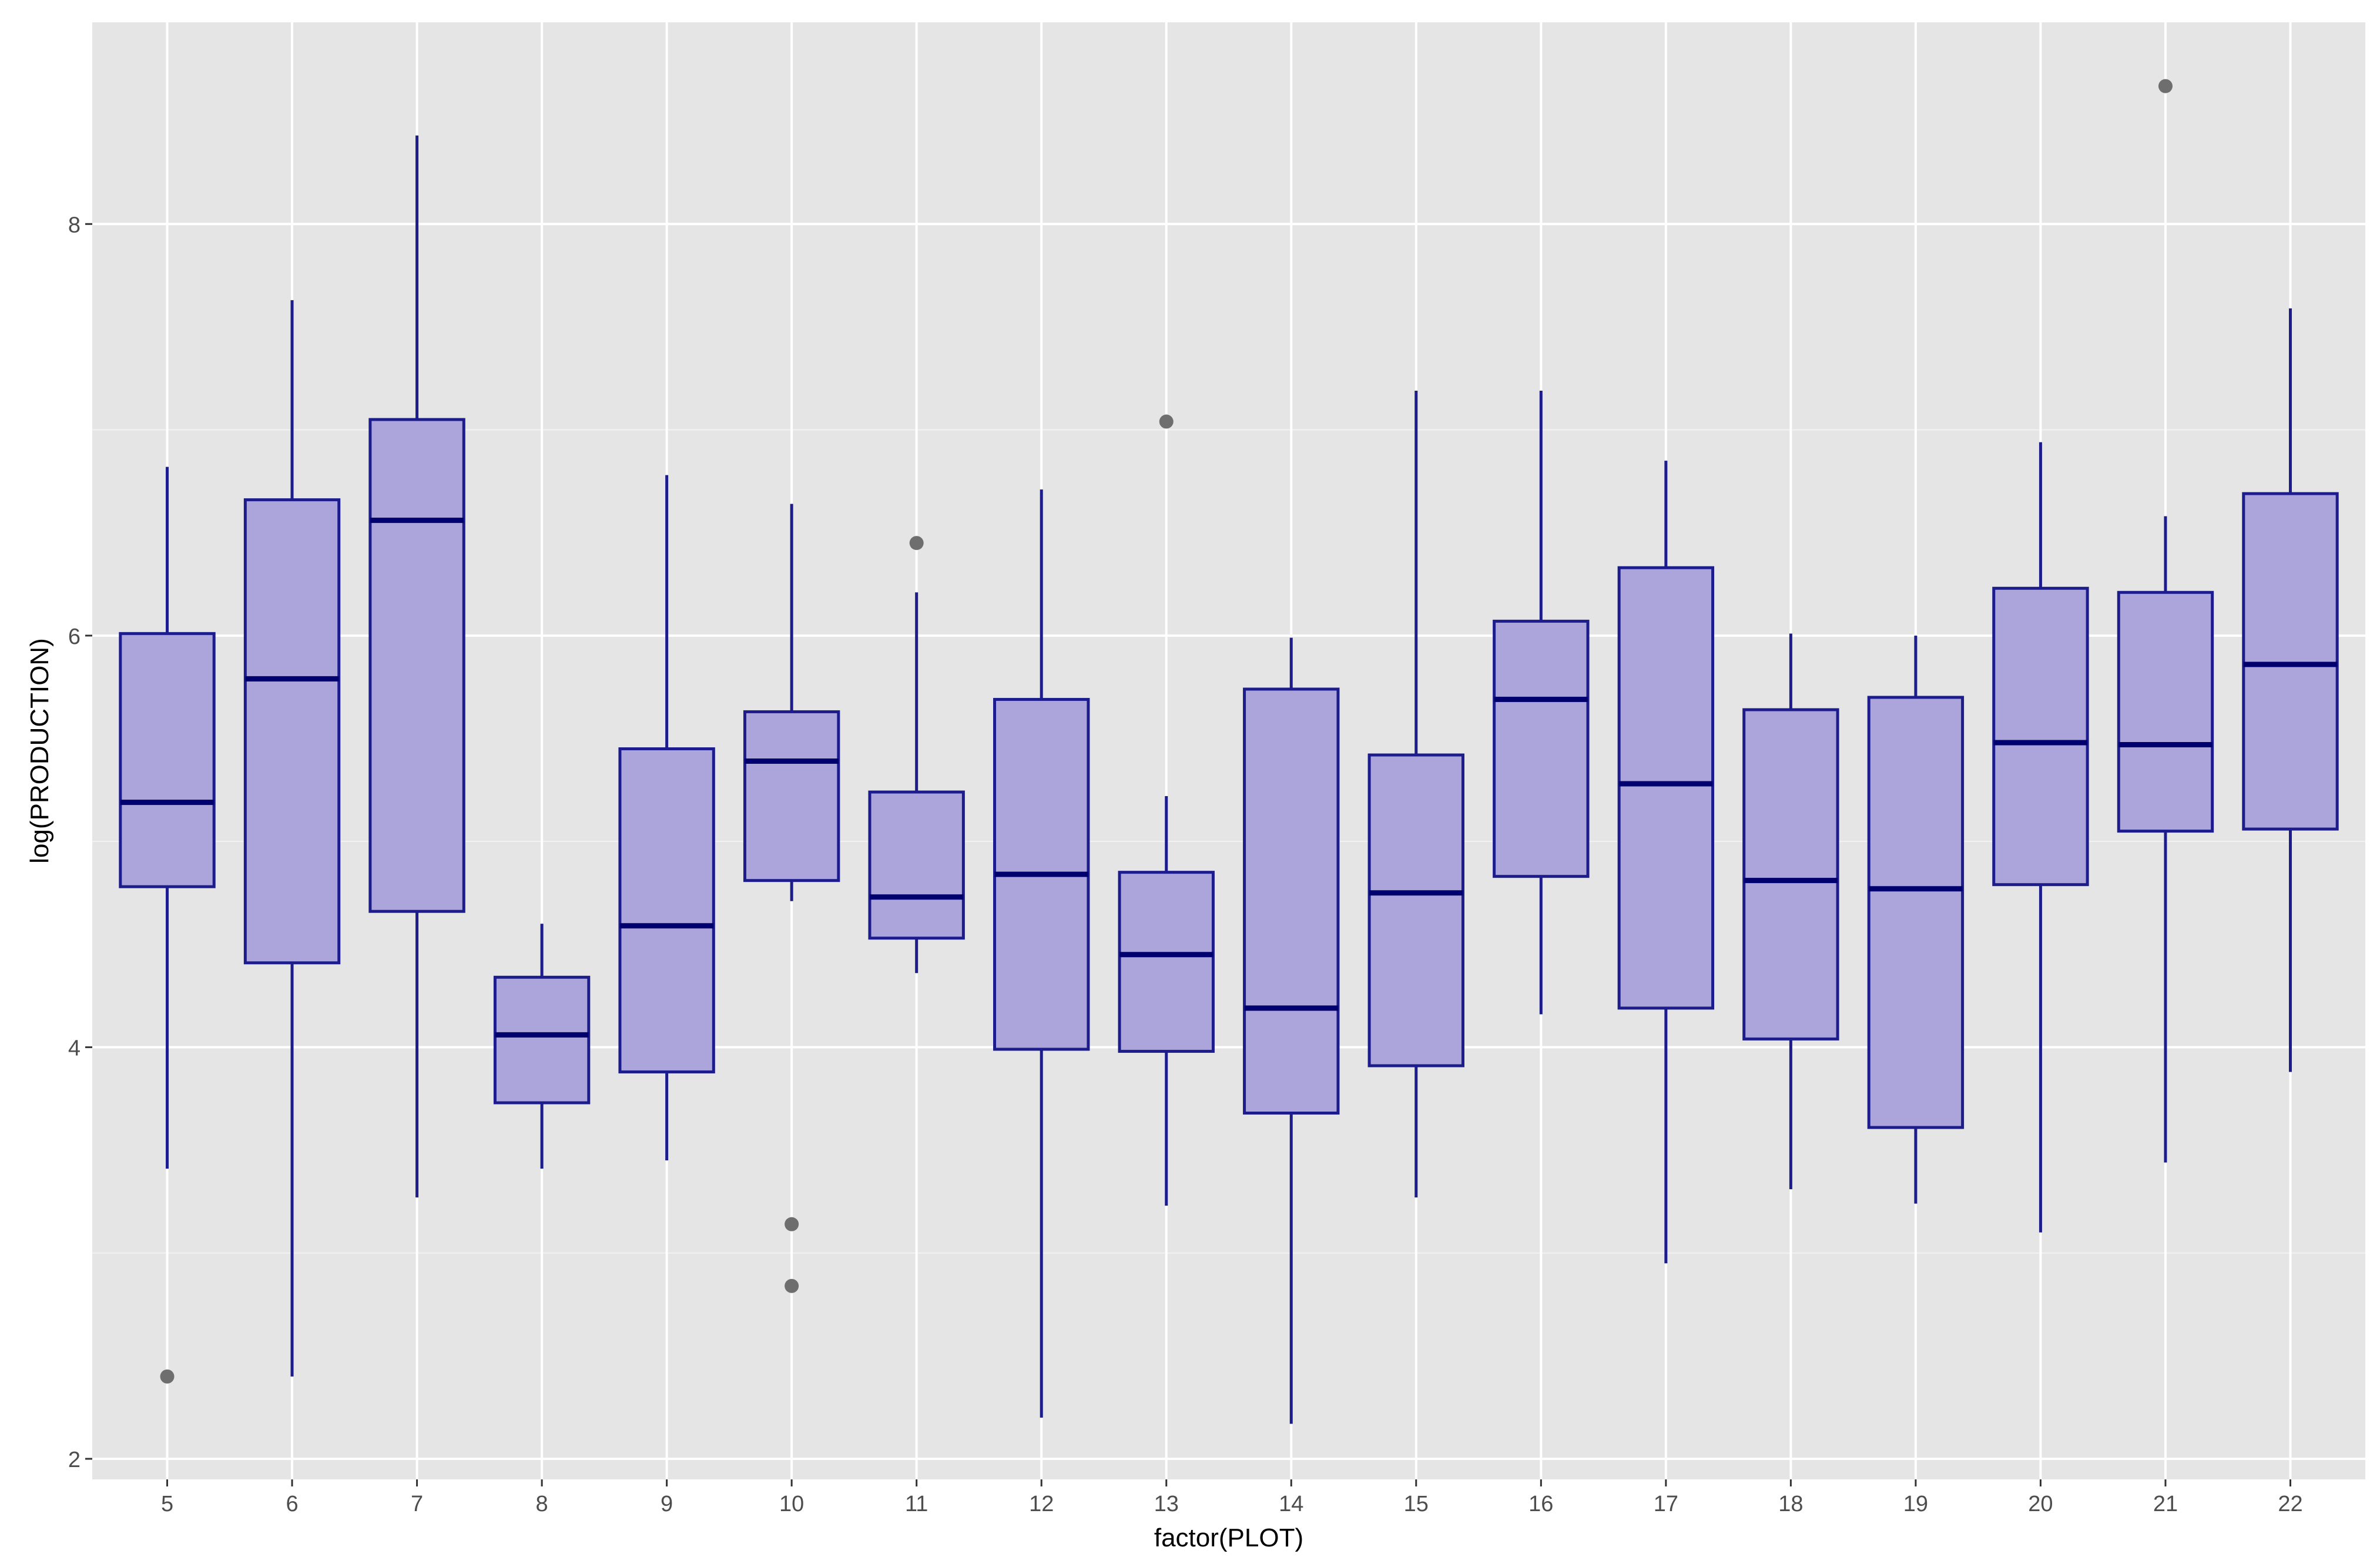  I want to click on x-tick-label: 20, so click(2040, 1504).